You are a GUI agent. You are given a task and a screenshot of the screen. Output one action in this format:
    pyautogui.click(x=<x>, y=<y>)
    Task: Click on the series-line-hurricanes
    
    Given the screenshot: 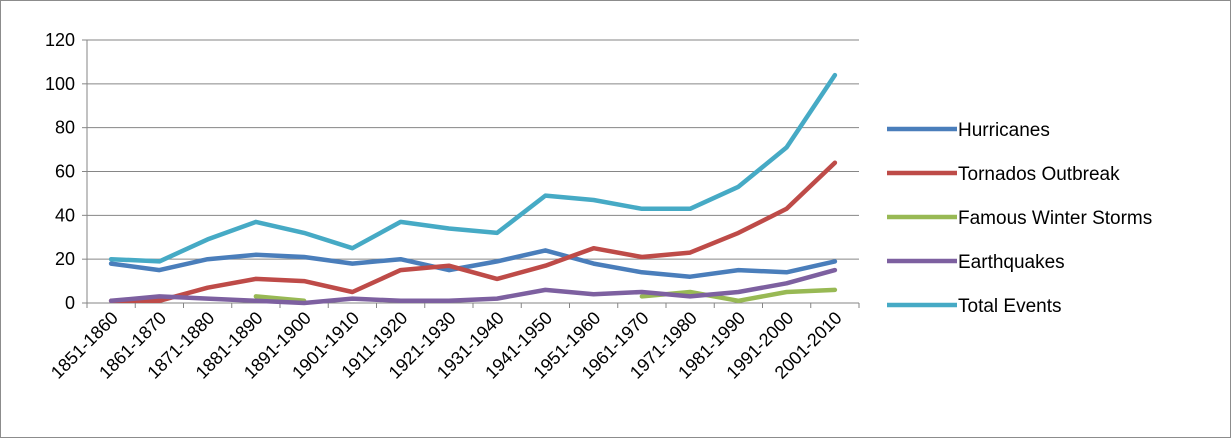 What is the action you would take?
    pyautogui.click(x=473, y=263)
    